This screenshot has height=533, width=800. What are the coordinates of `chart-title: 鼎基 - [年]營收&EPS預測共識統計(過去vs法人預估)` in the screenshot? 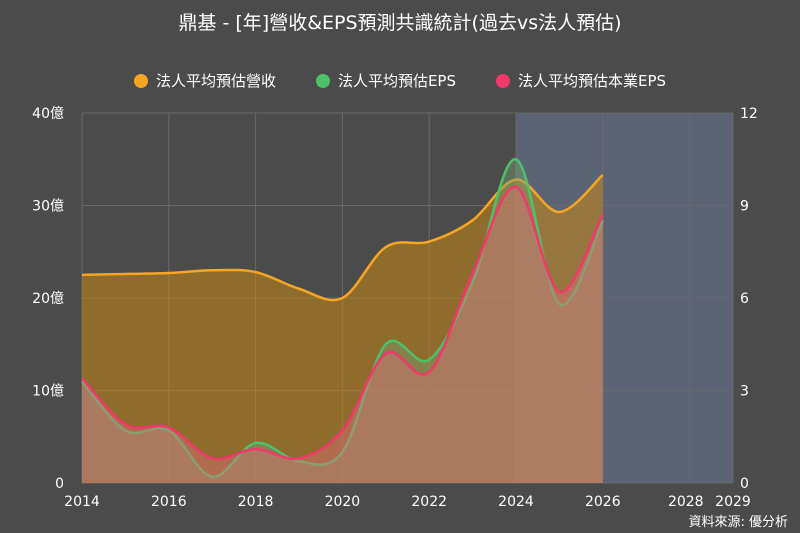 It's located at (400, 23).